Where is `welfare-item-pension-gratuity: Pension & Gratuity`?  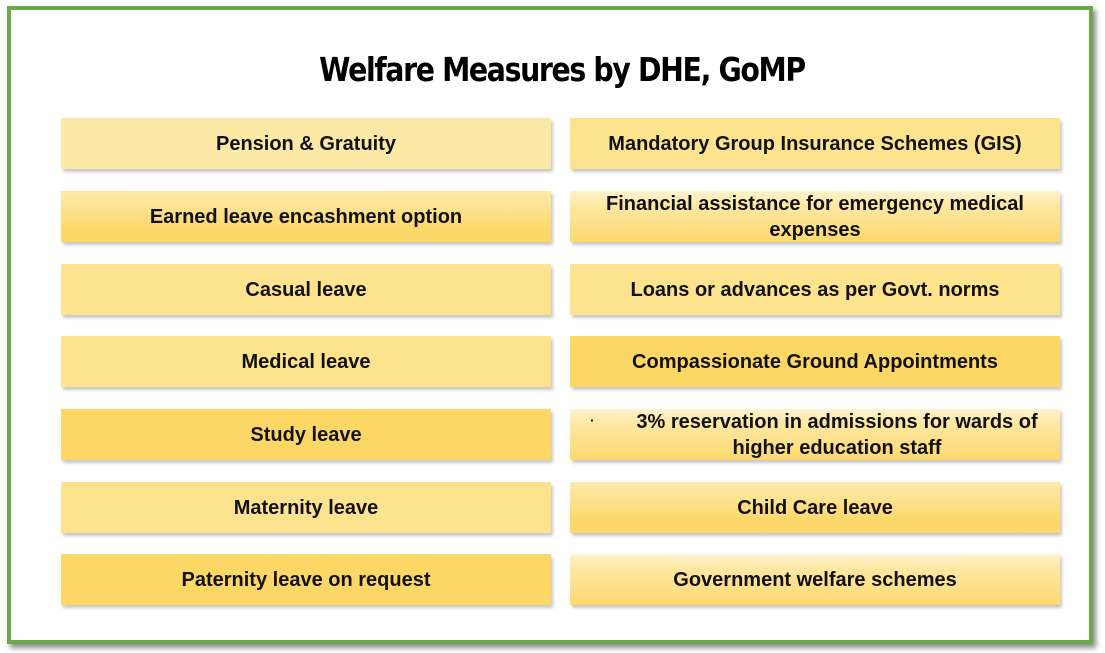
welfare-item-pension-gratuity: Pension & Gratuity is located at coordinates (306, 143).